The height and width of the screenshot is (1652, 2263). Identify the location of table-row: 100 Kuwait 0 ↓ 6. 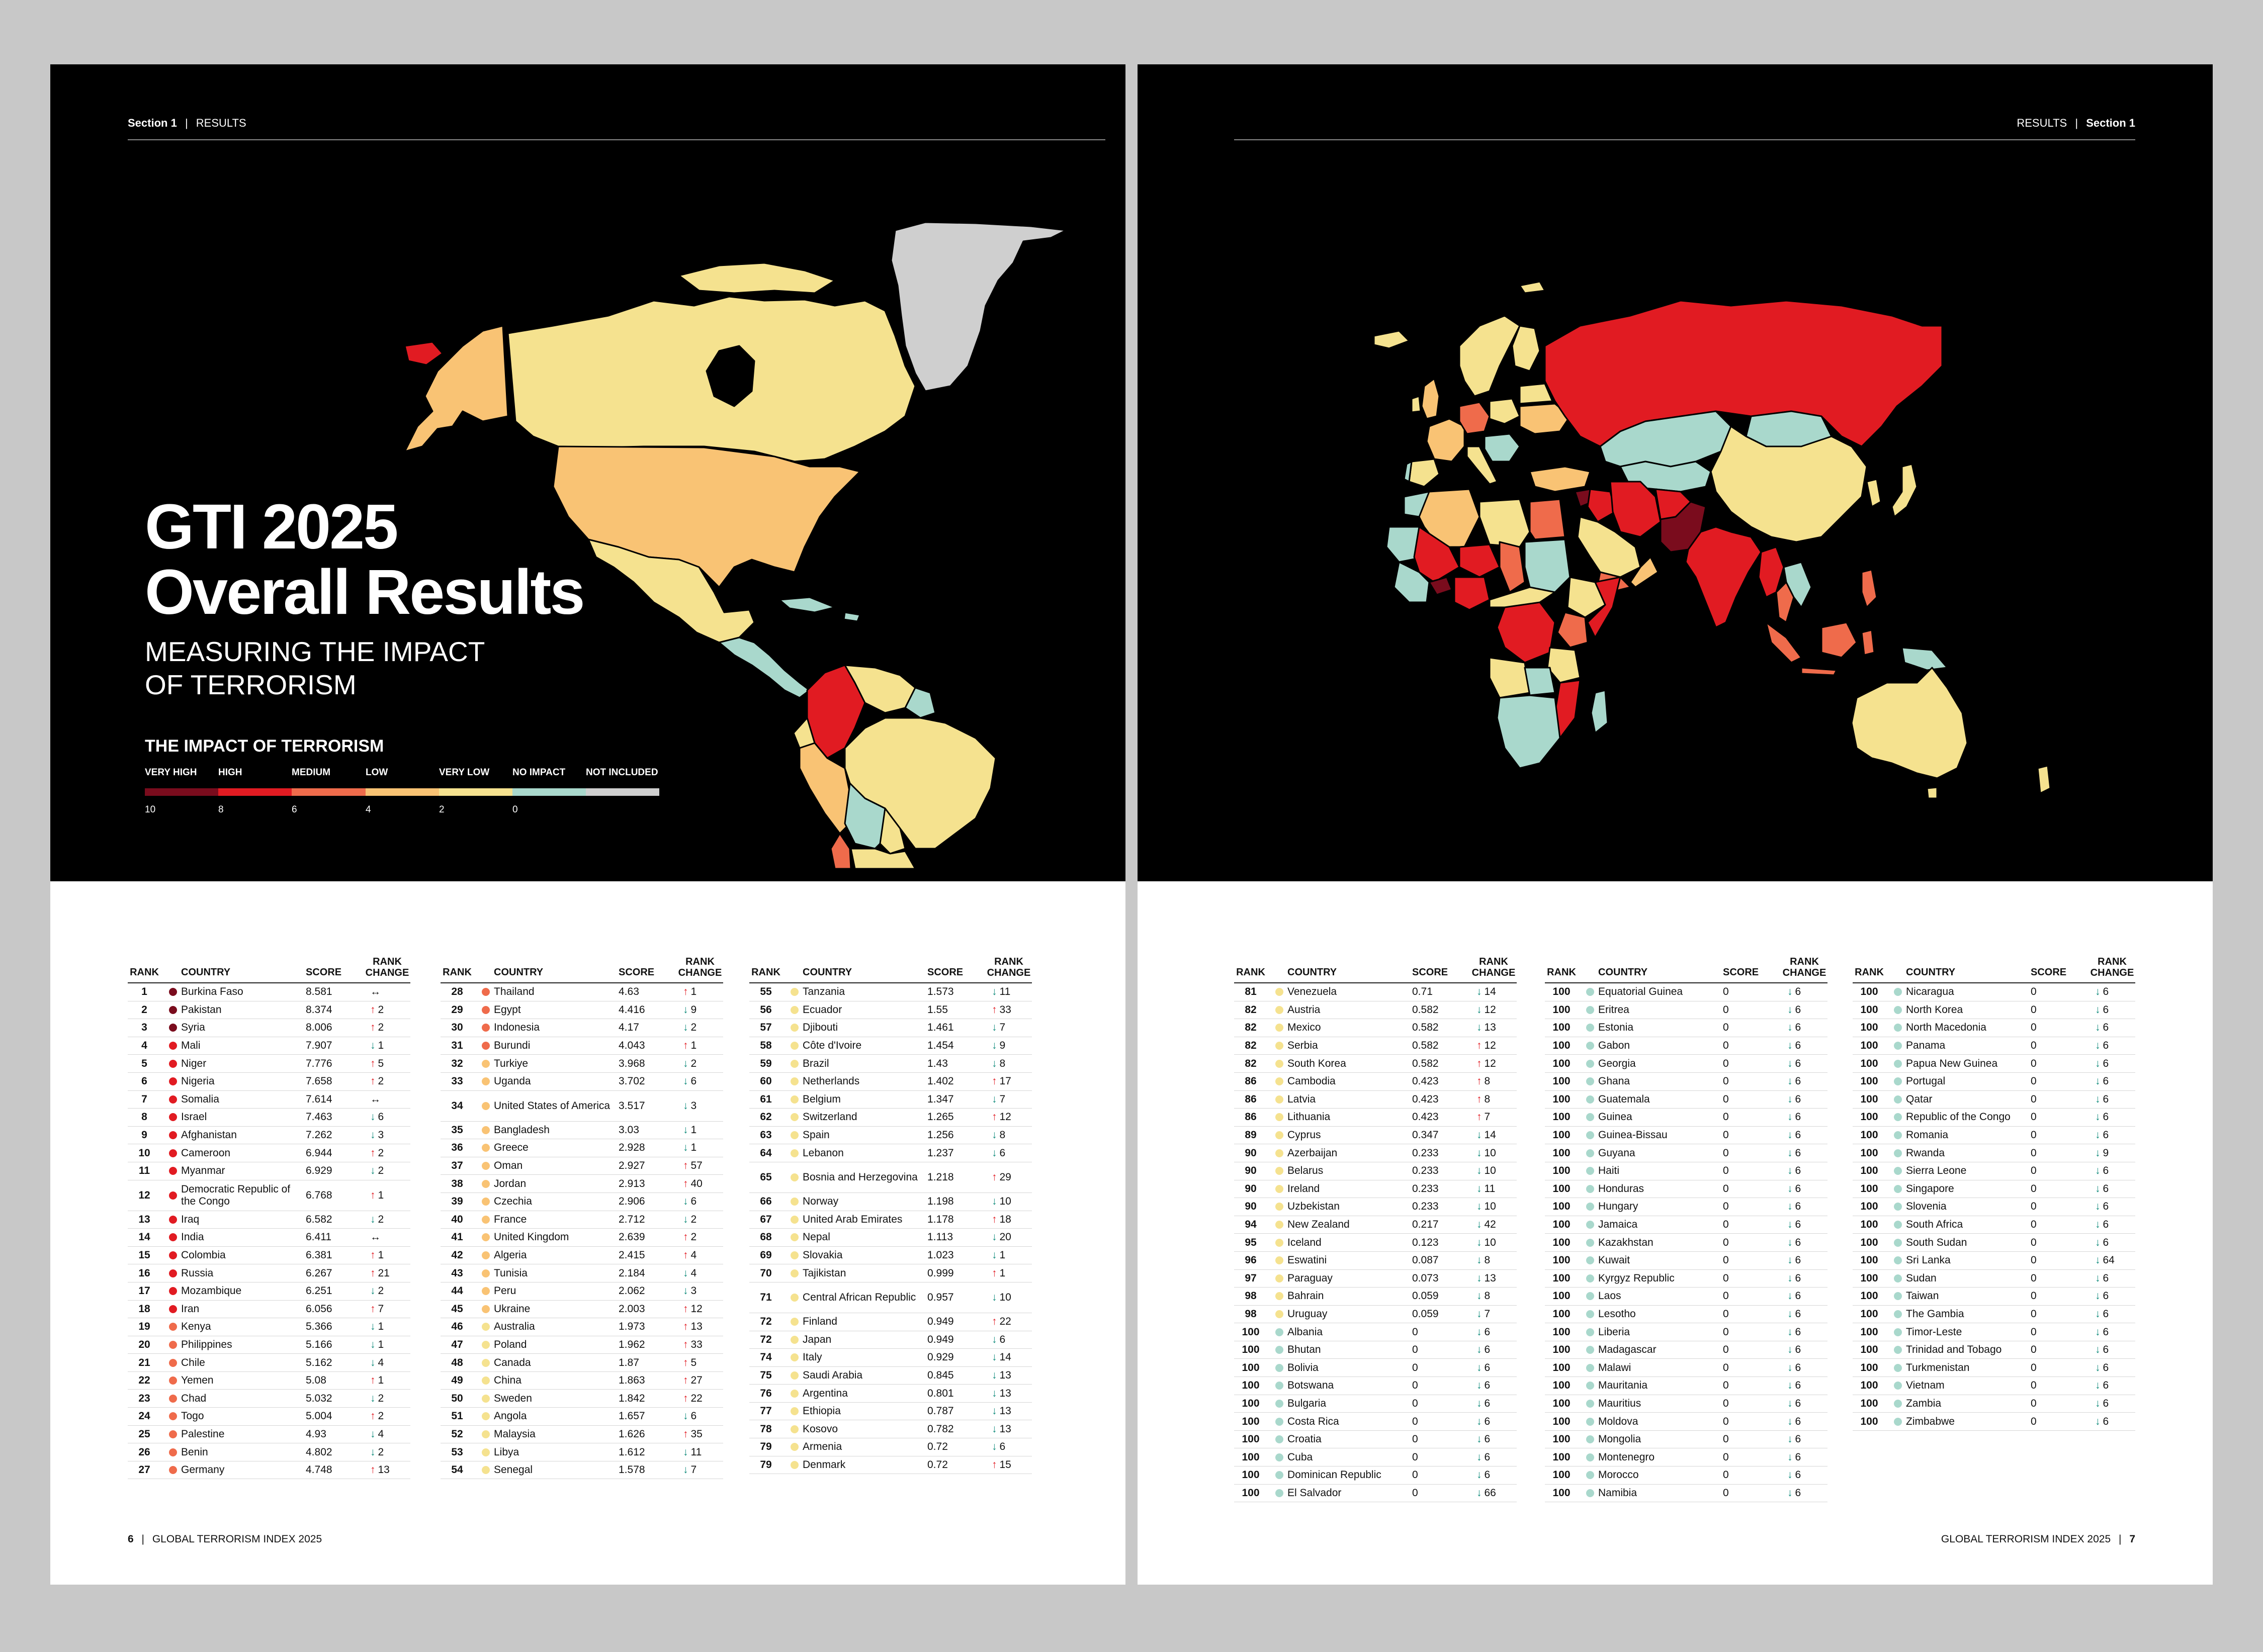
(1686, 1261).